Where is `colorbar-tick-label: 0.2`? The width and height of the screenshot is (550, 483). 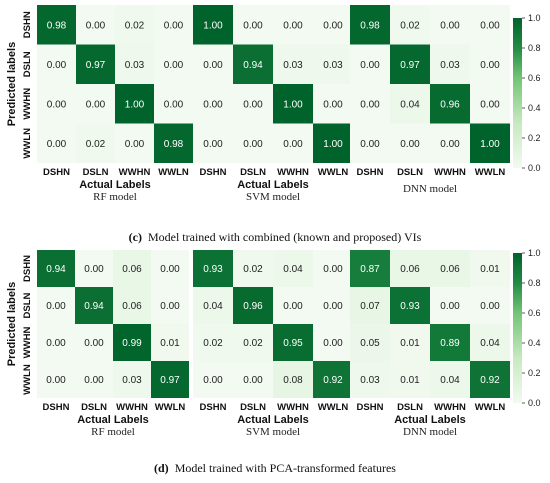
colorbar-tick-label: 0.2 is located at coordinates (534, 138).